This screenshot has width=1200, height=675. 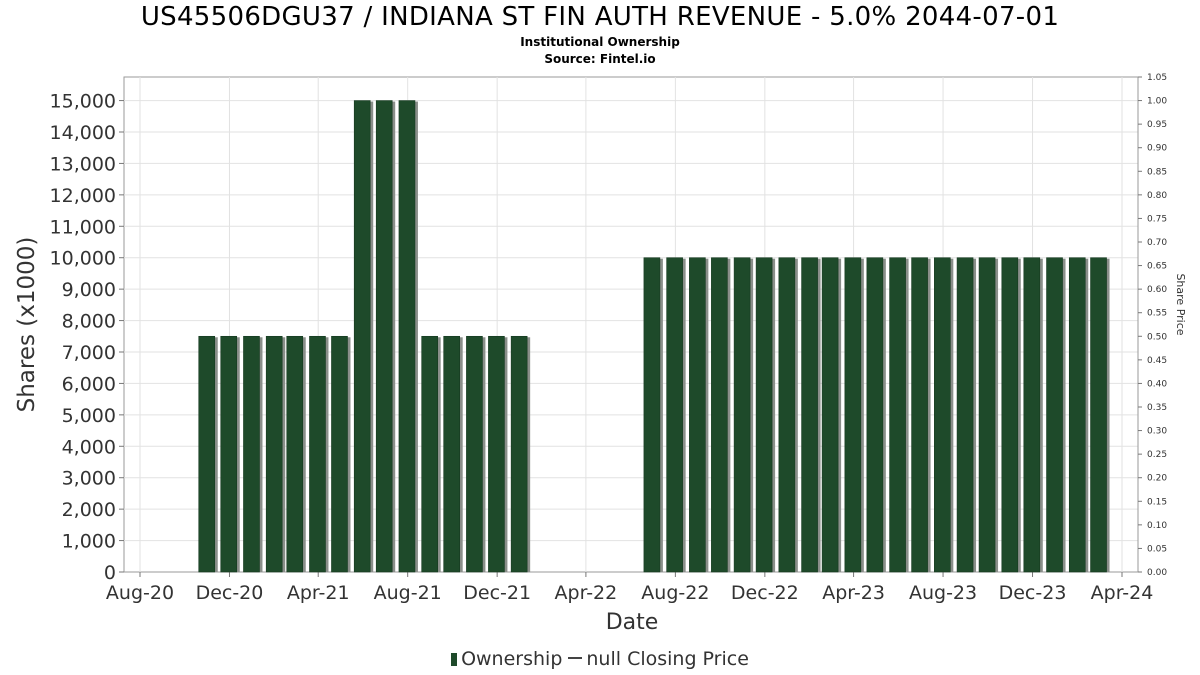 What do you see at coordinates (943, 593) in the screenshot?
I see `x-tick-label: Aug-23` at bounding box center [943, 593].